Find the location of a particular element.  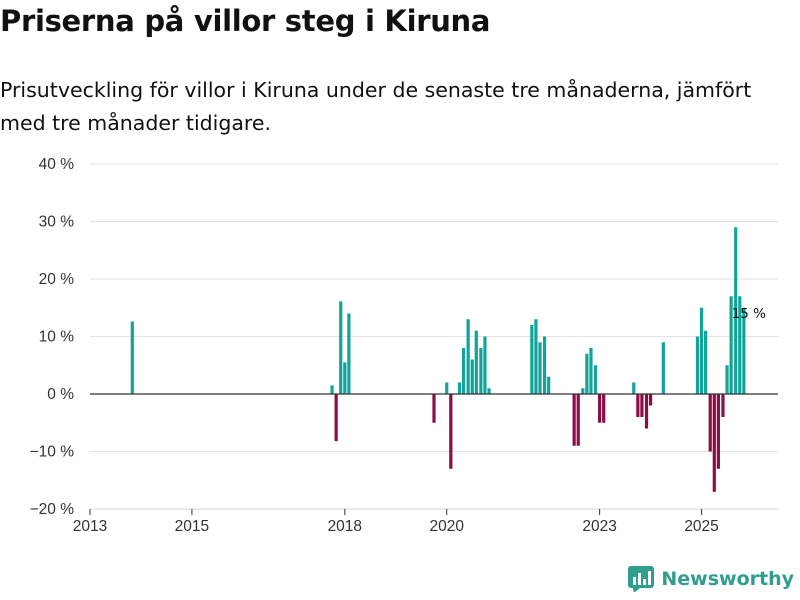

x-axis-labels: 2013 2015 2018 2020 2023 2025 is located at coordinates (396, 526).